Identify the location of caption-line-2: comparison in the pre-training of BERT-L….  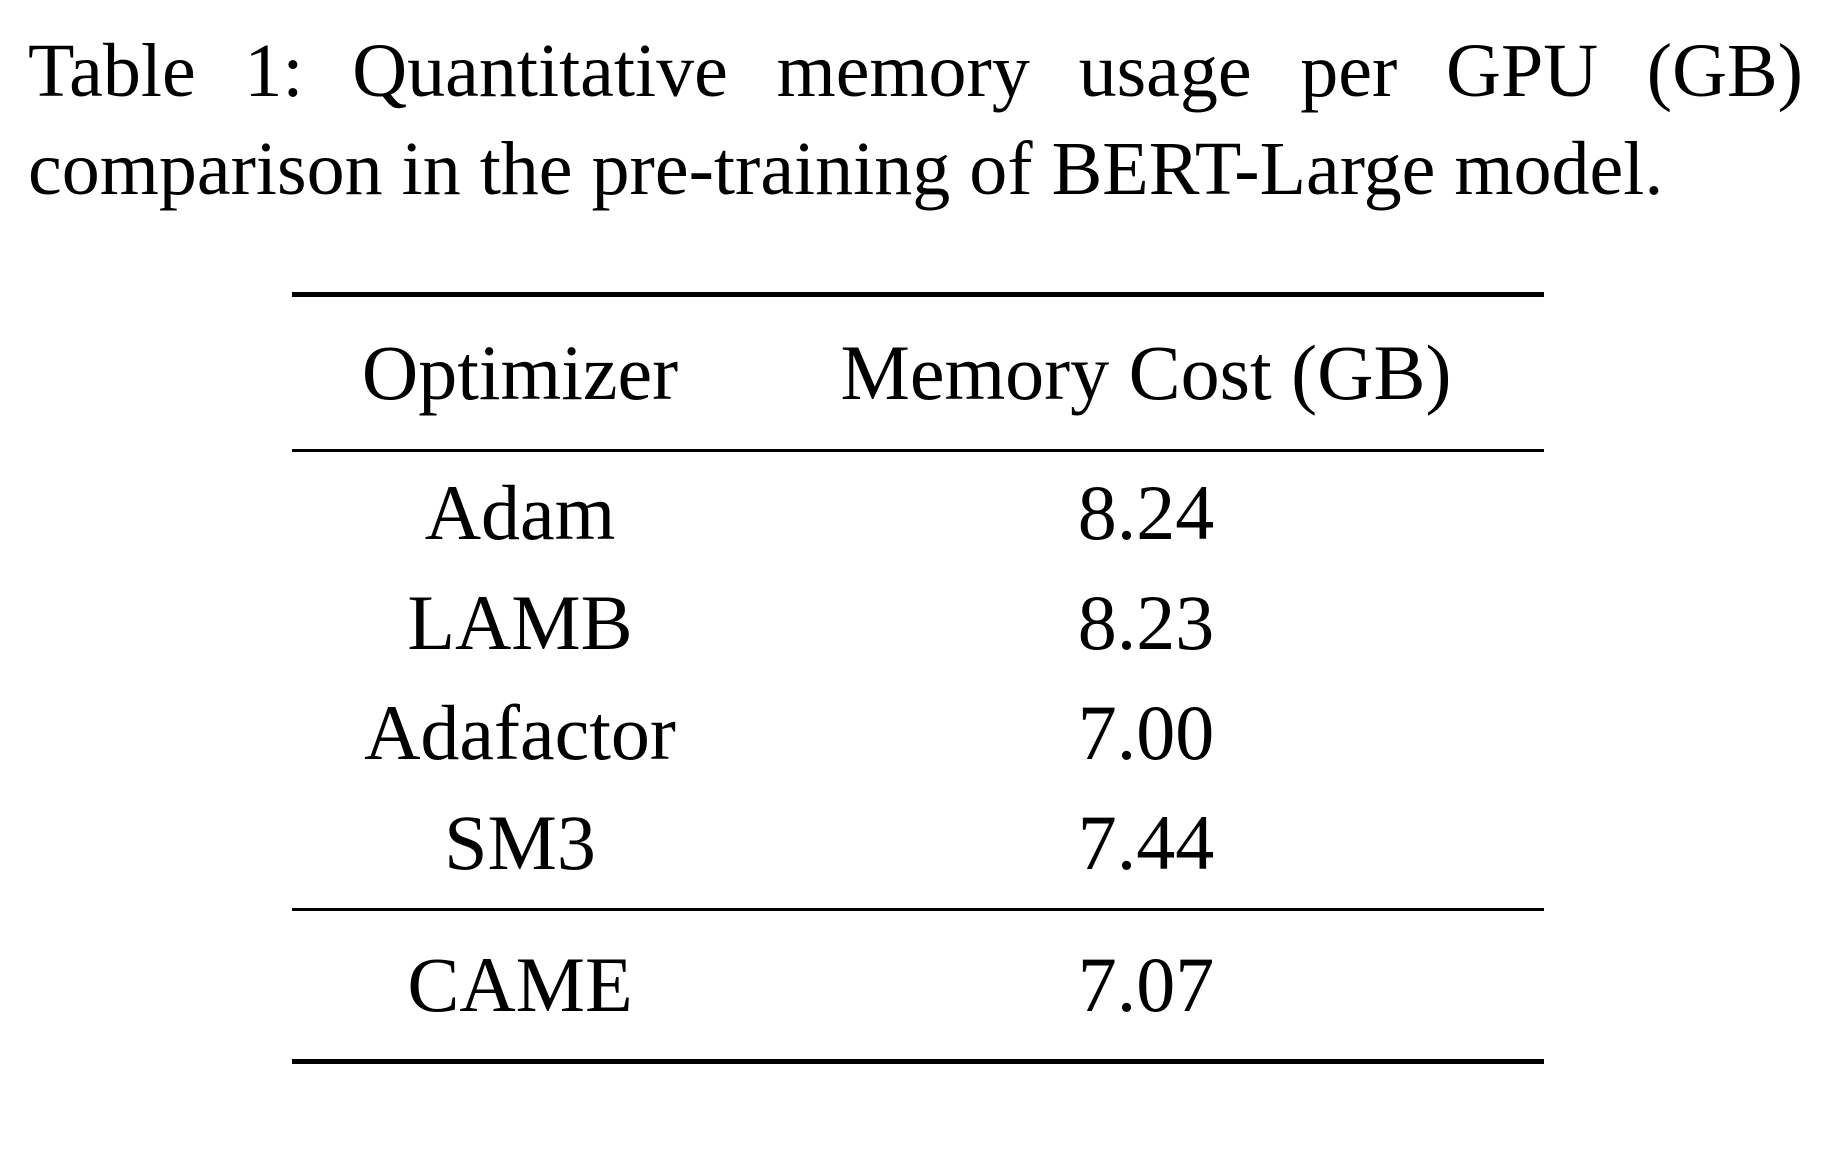
(846, 169).